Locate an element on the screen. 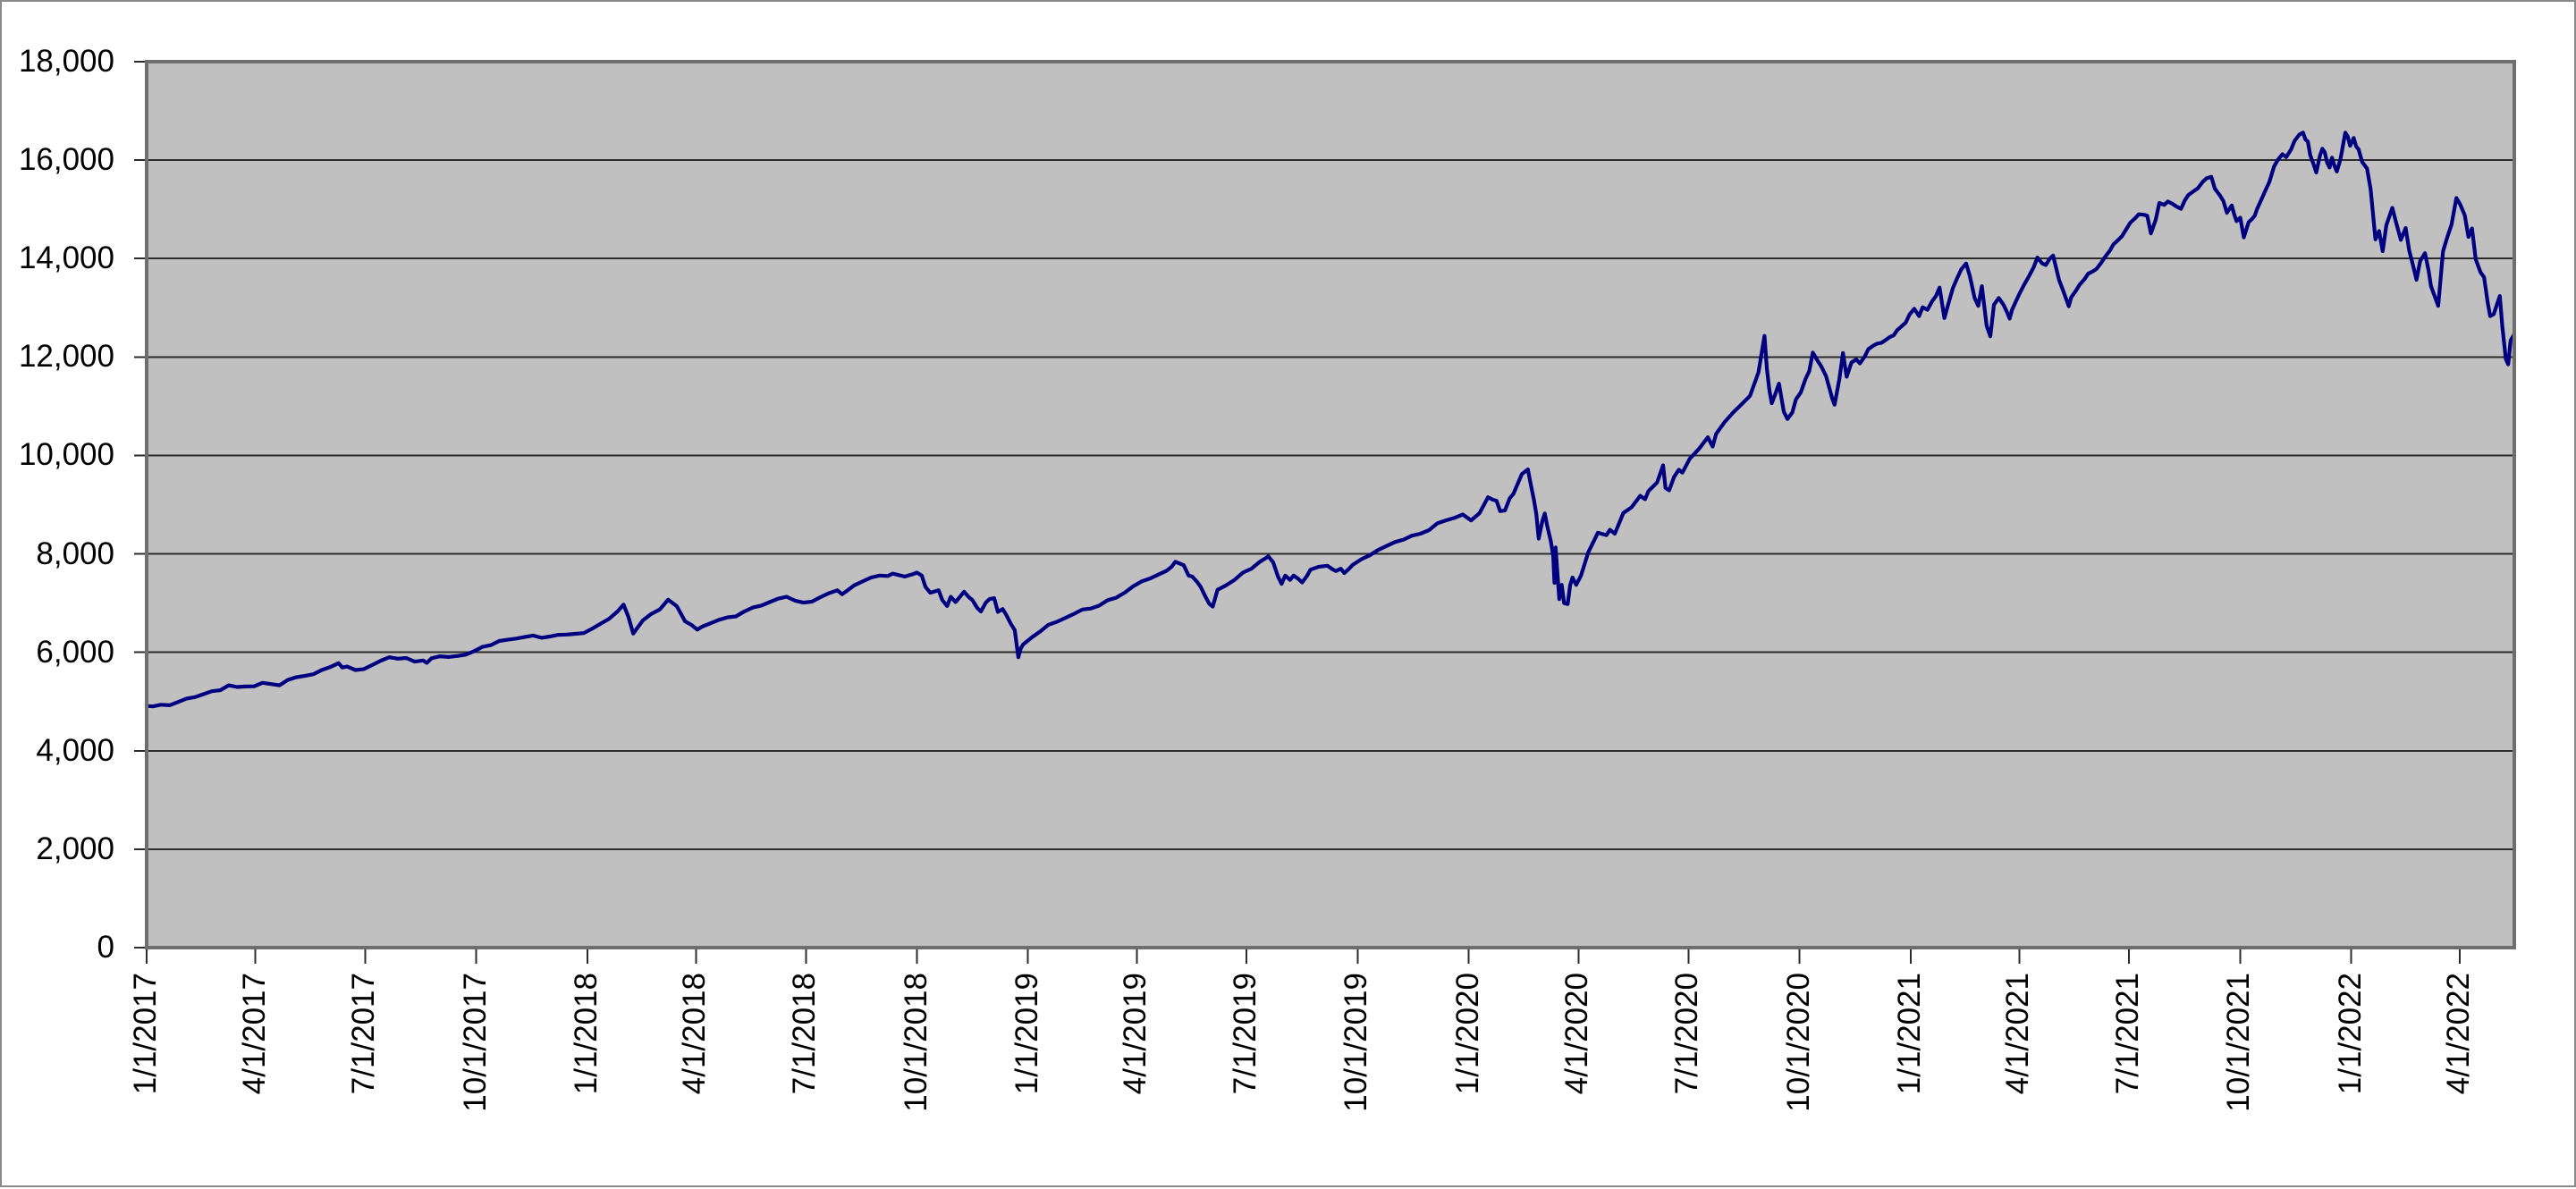 The width and height of the screenshot is (2576, 1189). x-axis-label: 10/1/2020 is located at coordinates (1798, 1042).